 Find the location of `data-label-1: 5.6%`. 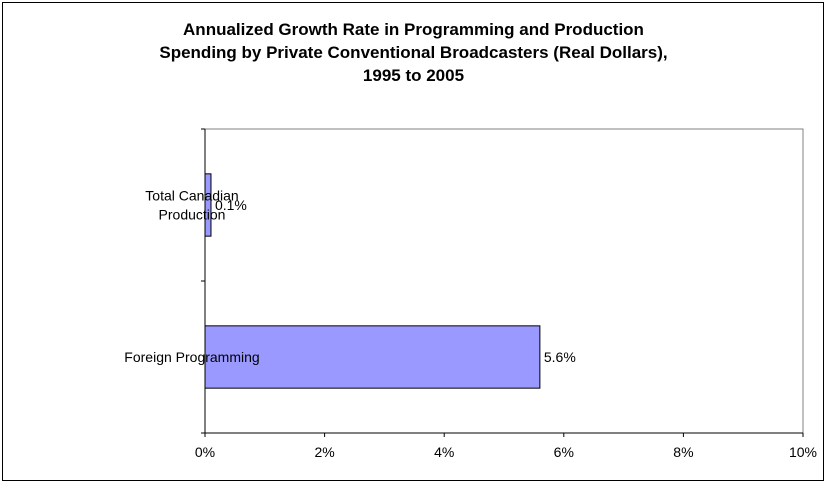

data-label-1: 5.6% is located at coordinates (560, 357).